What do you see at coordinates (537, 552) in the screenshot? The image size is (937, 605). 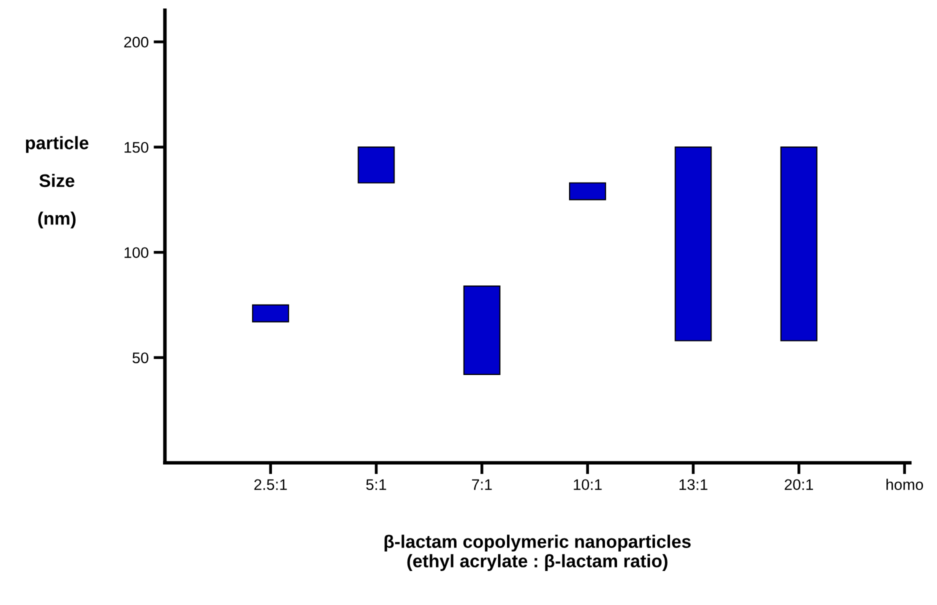 I see `x-axis-title: β-lactam copolymeric nanoparticles (ethyl acrylate : β-lactam ratio)` at bounding box center [537, 552].